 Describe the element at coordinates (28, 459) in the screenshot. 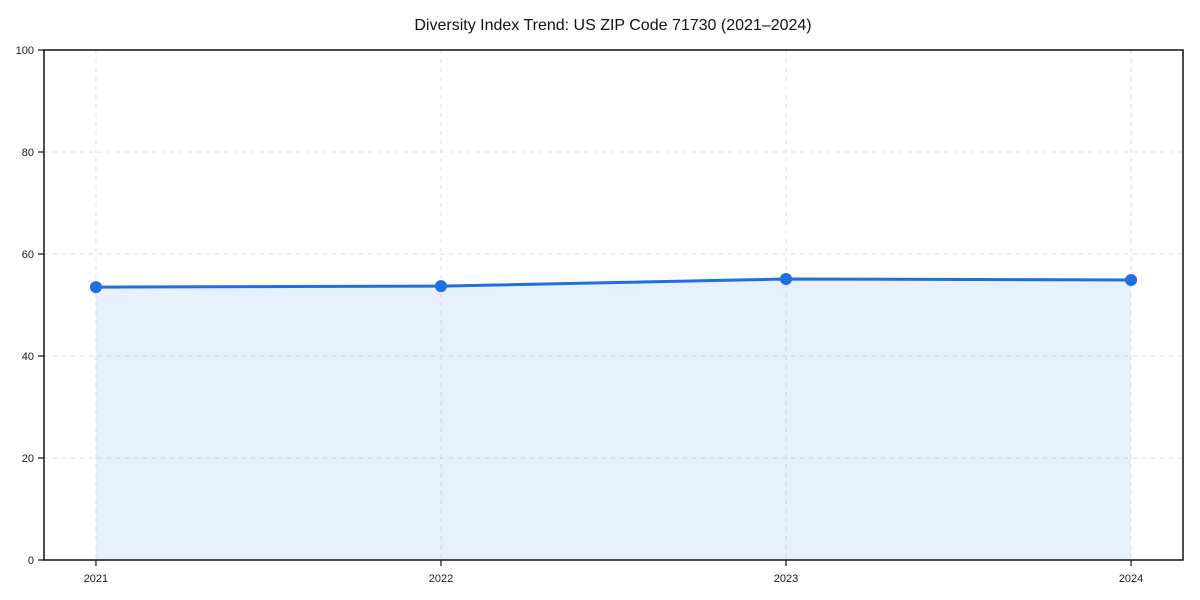

I see `y-tick-label: 20` at that location.